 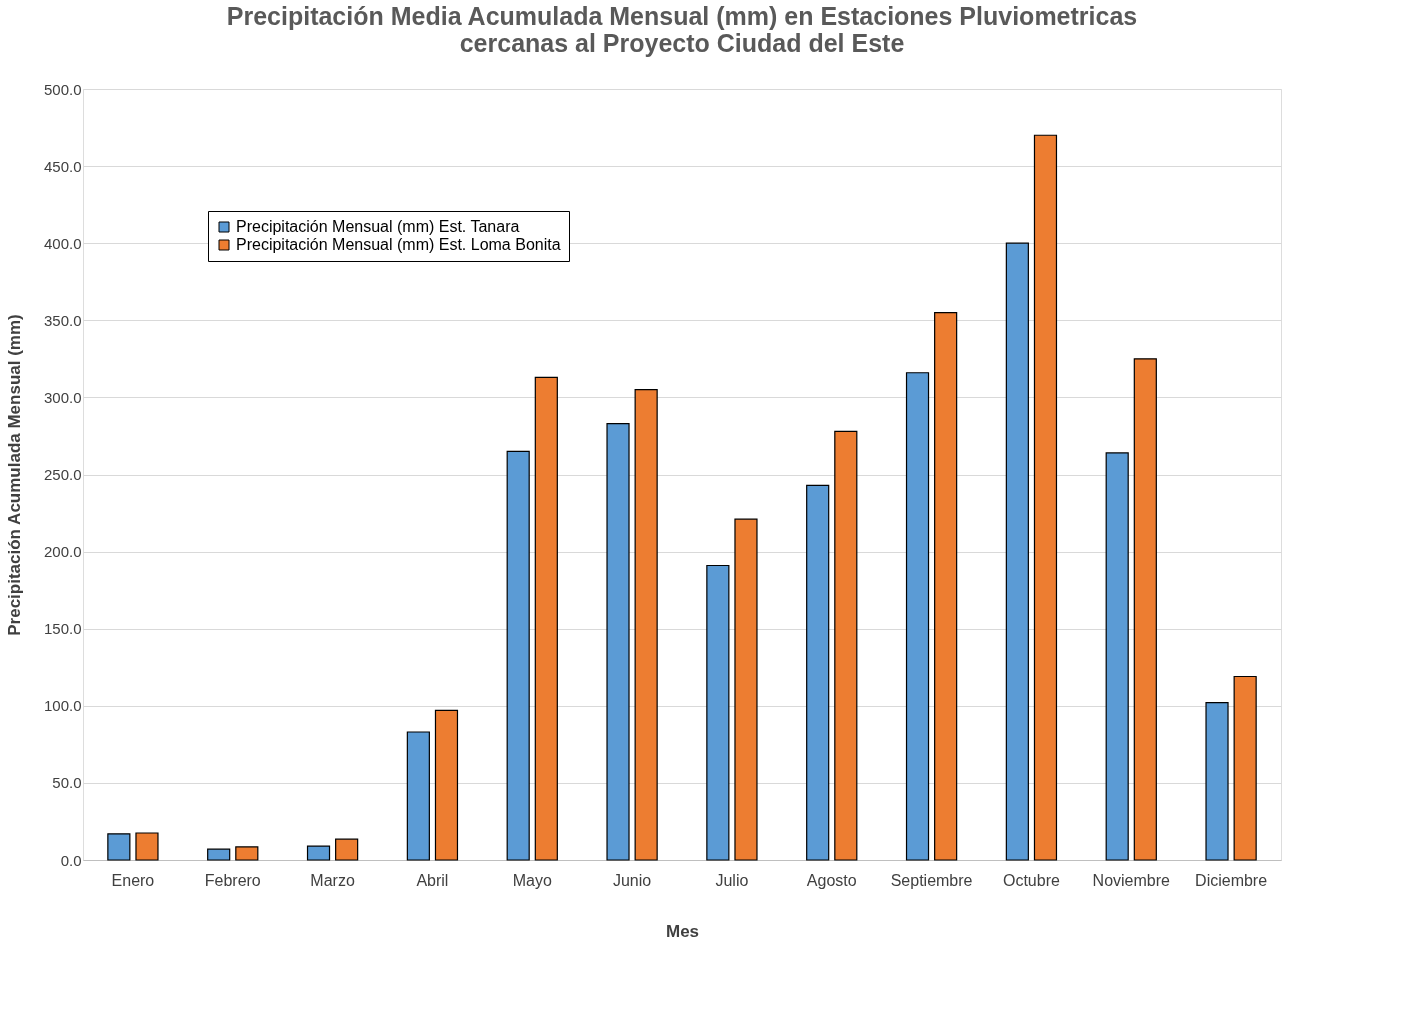 I want to click on x-tick-label: Noviembre, so click(x=1131, y=880).